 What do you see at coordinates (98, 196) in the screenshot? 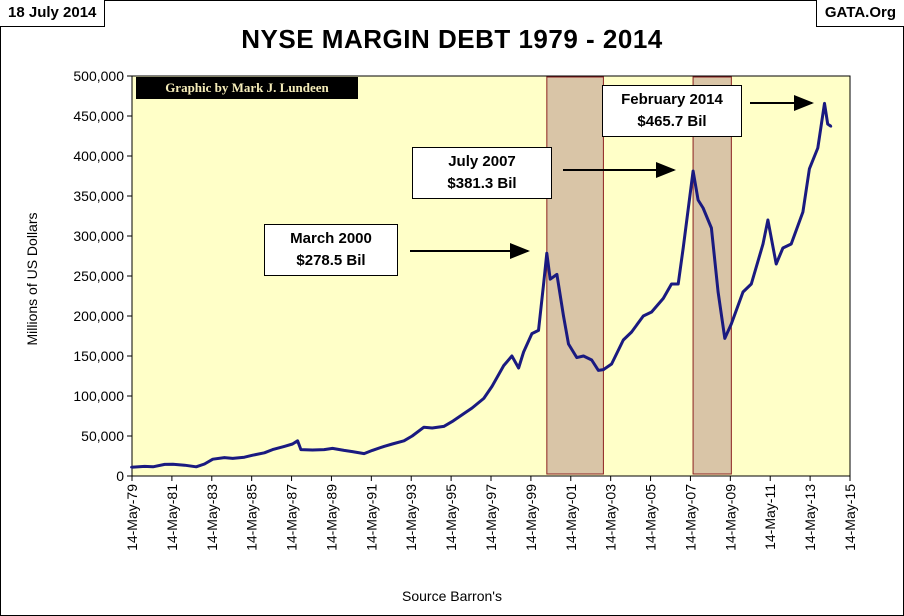
I see `y-tick-label: 350,000` at bounding box center [98, 196].